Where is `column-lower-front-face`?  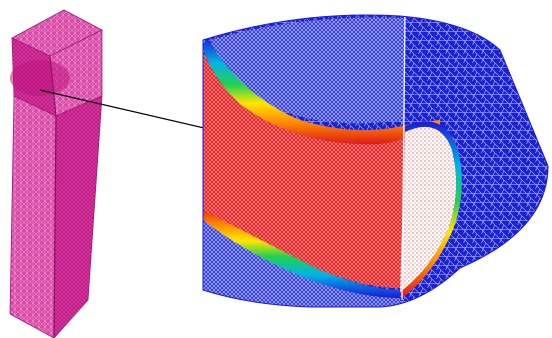 column-lower-front-face is located at coordinates (33, 216).